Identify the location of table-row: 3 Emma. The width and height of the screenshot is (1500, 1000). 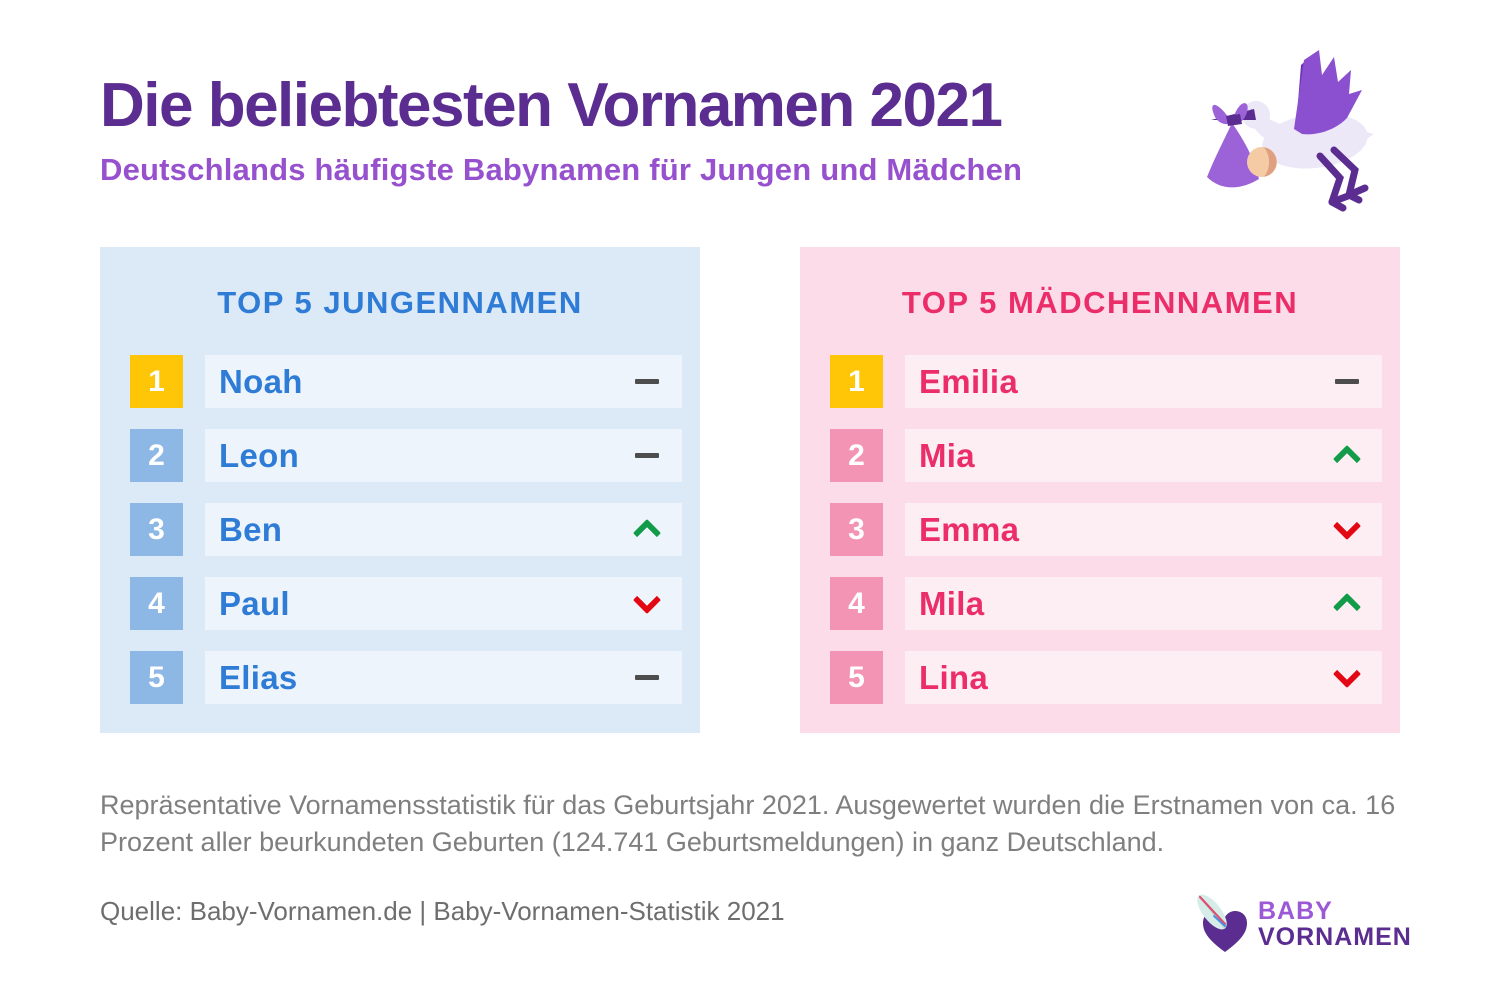
(1106, 529).